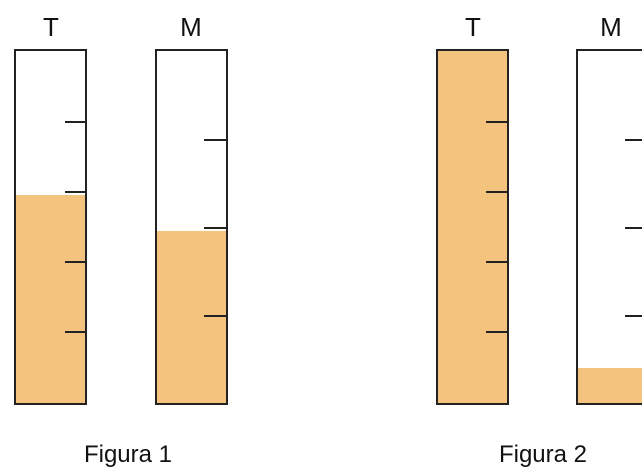 Image resolution: width=642 pixels, height=470 pixels. What do you see at coordinates (611, 27) in the screenshot?
I see `figure-2-container-m-label: M` at bounding box center [611, 27].